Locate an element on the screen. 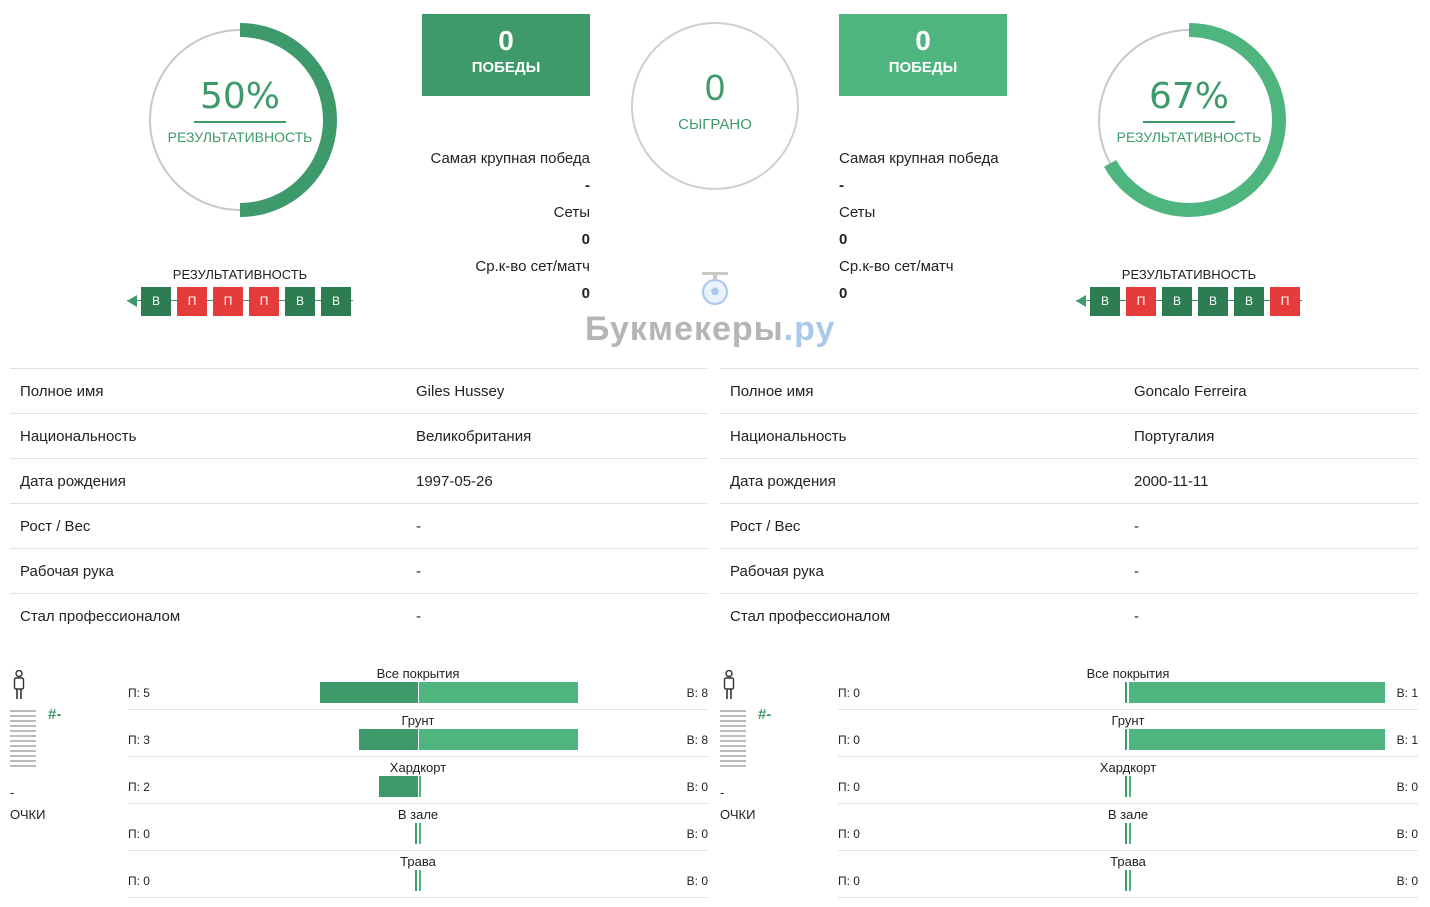 This screenshot has height=907, width=1430. arrow-left-icon is located at coordinates (132, 301).